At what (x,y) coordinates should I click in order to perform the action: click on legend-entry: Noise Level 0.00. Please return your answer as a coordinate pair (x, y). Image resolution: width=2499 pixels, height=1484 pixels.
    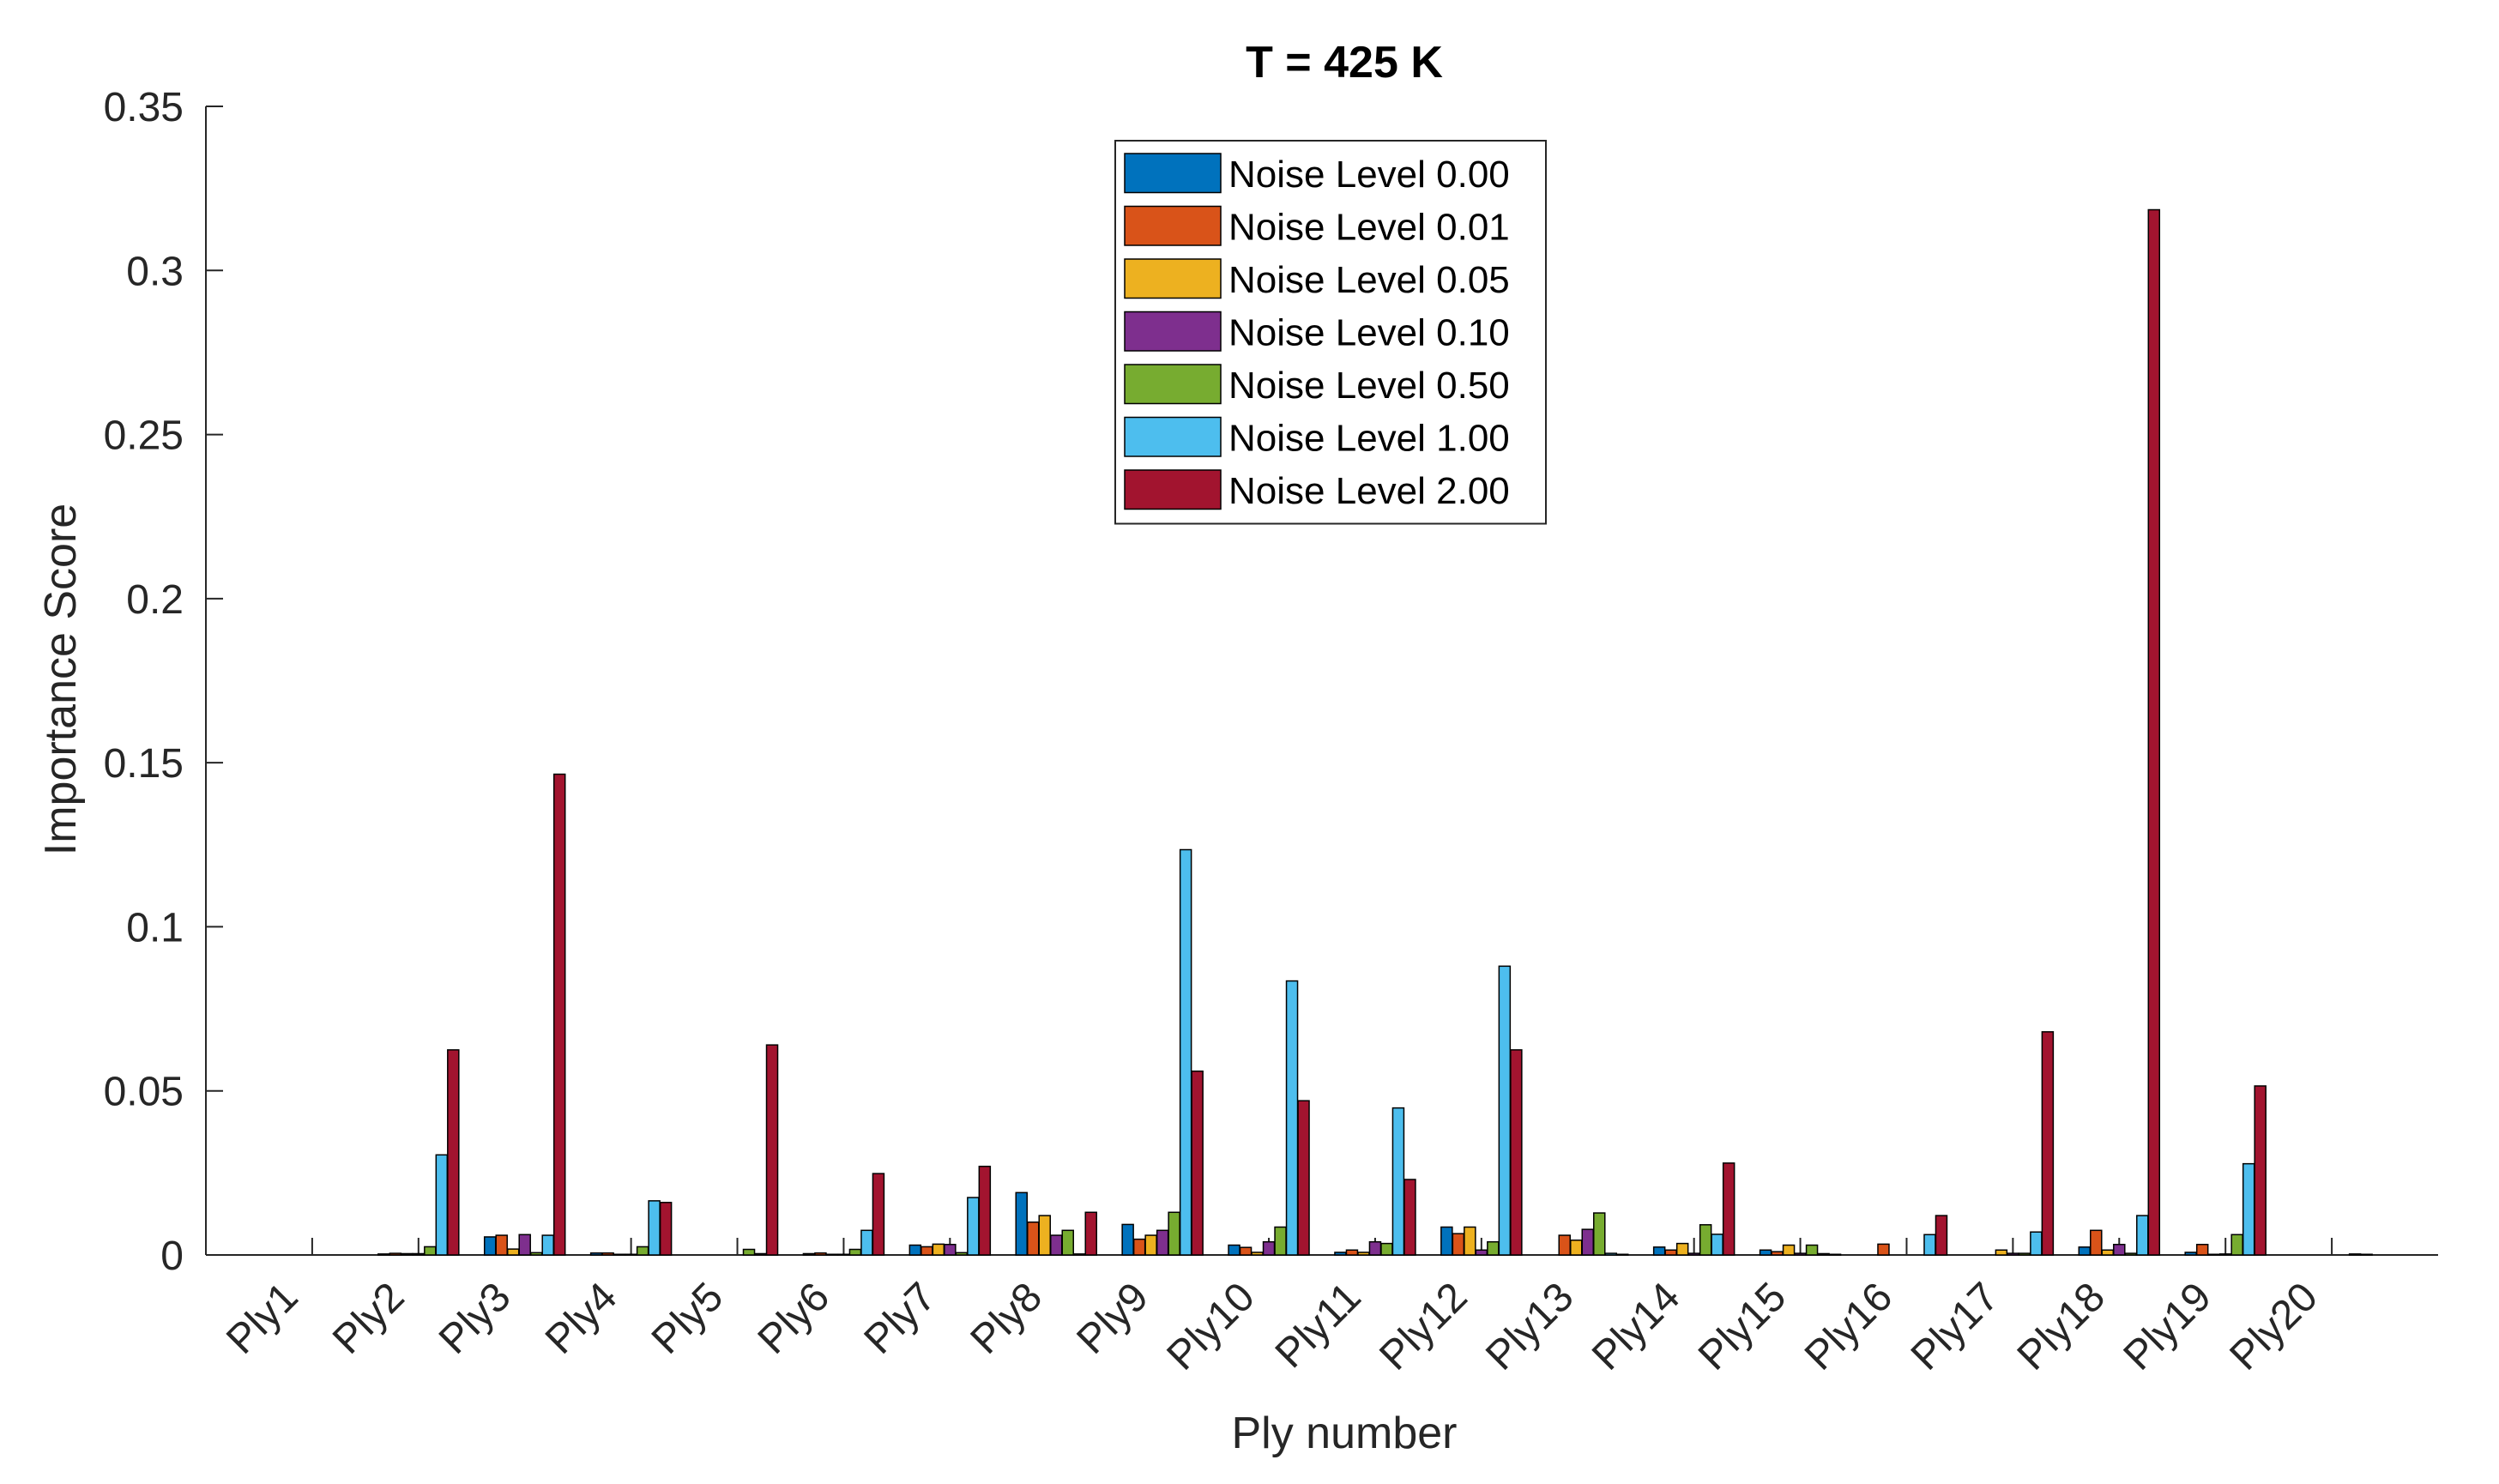
    Looking at the image, I should click on (1369, 175).